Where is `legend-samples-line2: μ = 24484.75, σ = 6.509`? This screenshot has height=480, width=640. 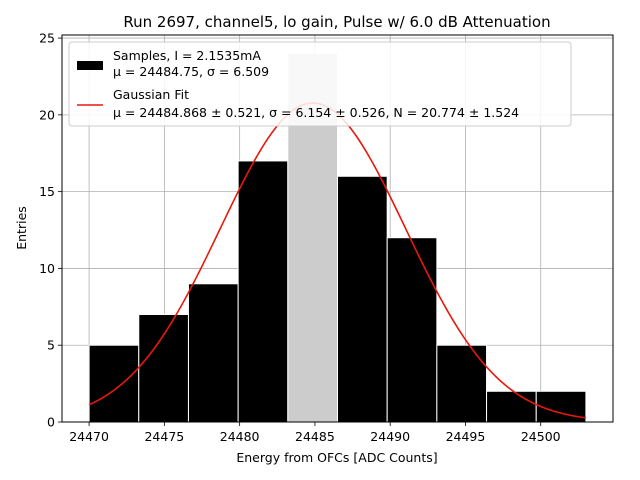 legend-samples-line2: μ = 24484.75, σ = 6.509 is located at coordinates (191, 71).